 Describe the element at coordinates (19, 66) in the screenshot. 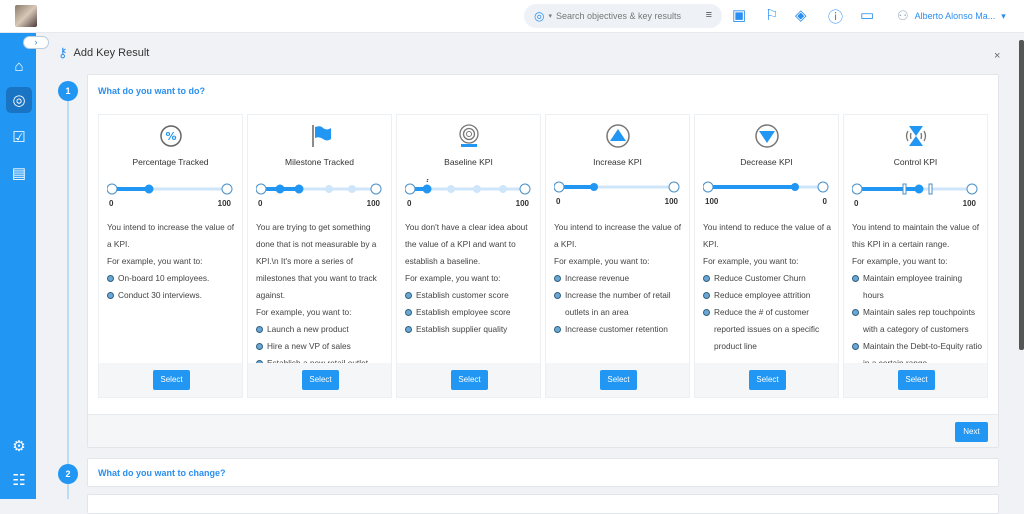

I see `home-icon: ⌂` at that location.